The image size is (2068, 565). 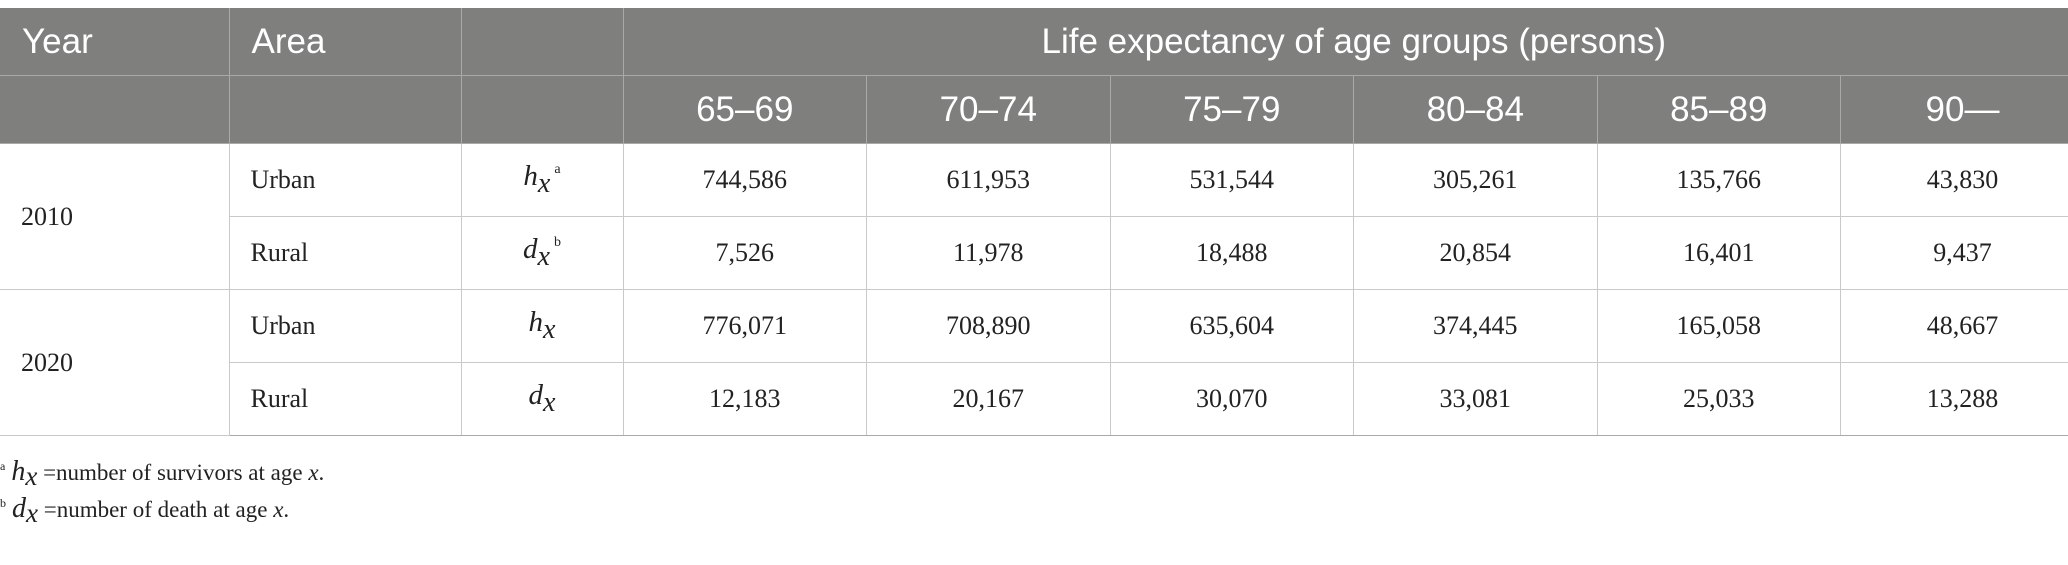 What do you see at coordinates (1475, 253) in the screenshot?
I see `value-cell: 20,854` at bounding box center [1475, 253].